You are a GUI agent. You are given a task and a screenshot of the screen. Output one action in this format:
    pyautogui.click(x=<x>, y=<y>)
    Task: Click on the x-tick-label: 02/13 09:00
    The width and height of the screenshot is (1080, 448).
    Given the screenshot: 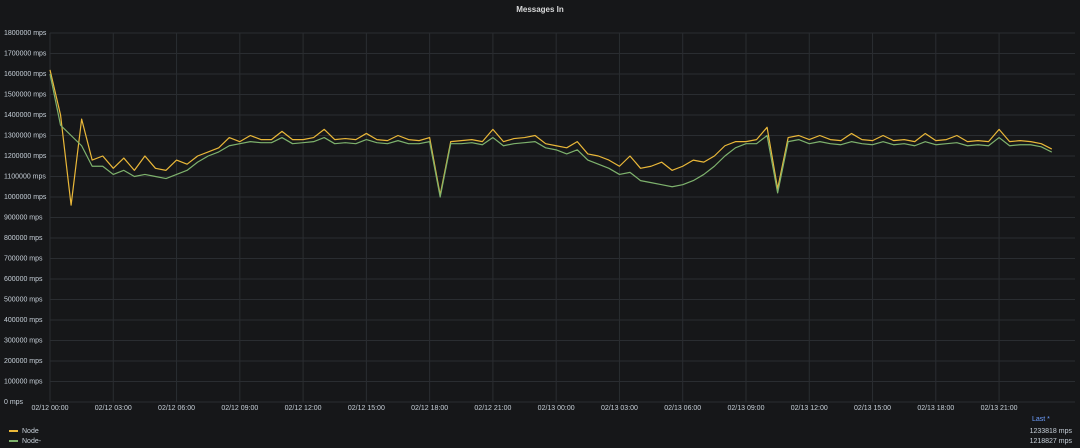 What is the action you would take?
    pyautogui.click(x=745, y=408)
    